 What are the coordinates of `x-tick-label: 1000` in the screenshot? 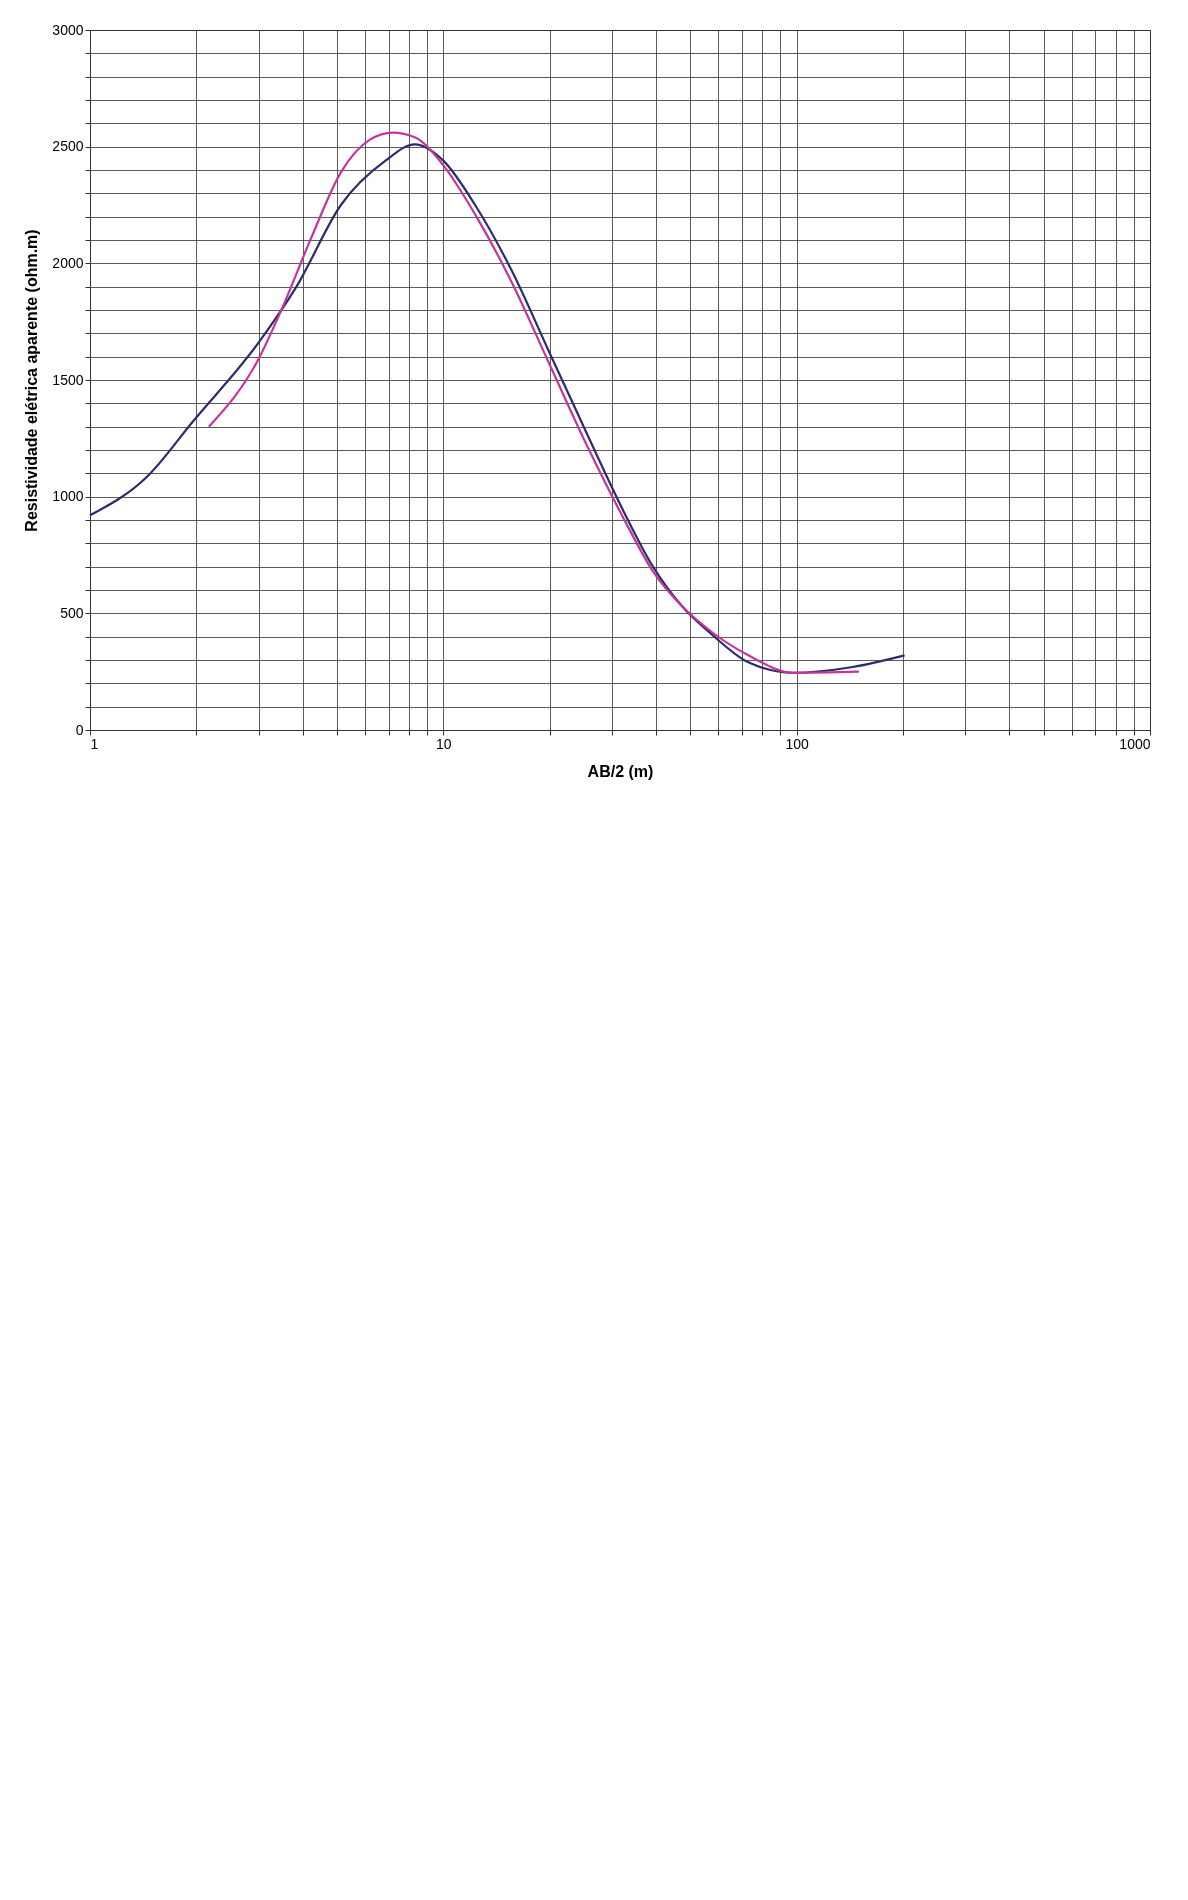 It's located at (1135, 743).